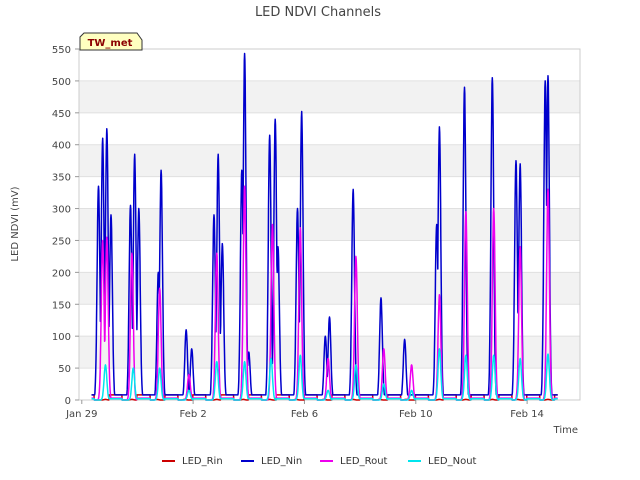 This screenshot has height=480, width=640. Describe the element at coordinates (64, 369) in the screenshot. I see `y-tick-label: 50` at that location.